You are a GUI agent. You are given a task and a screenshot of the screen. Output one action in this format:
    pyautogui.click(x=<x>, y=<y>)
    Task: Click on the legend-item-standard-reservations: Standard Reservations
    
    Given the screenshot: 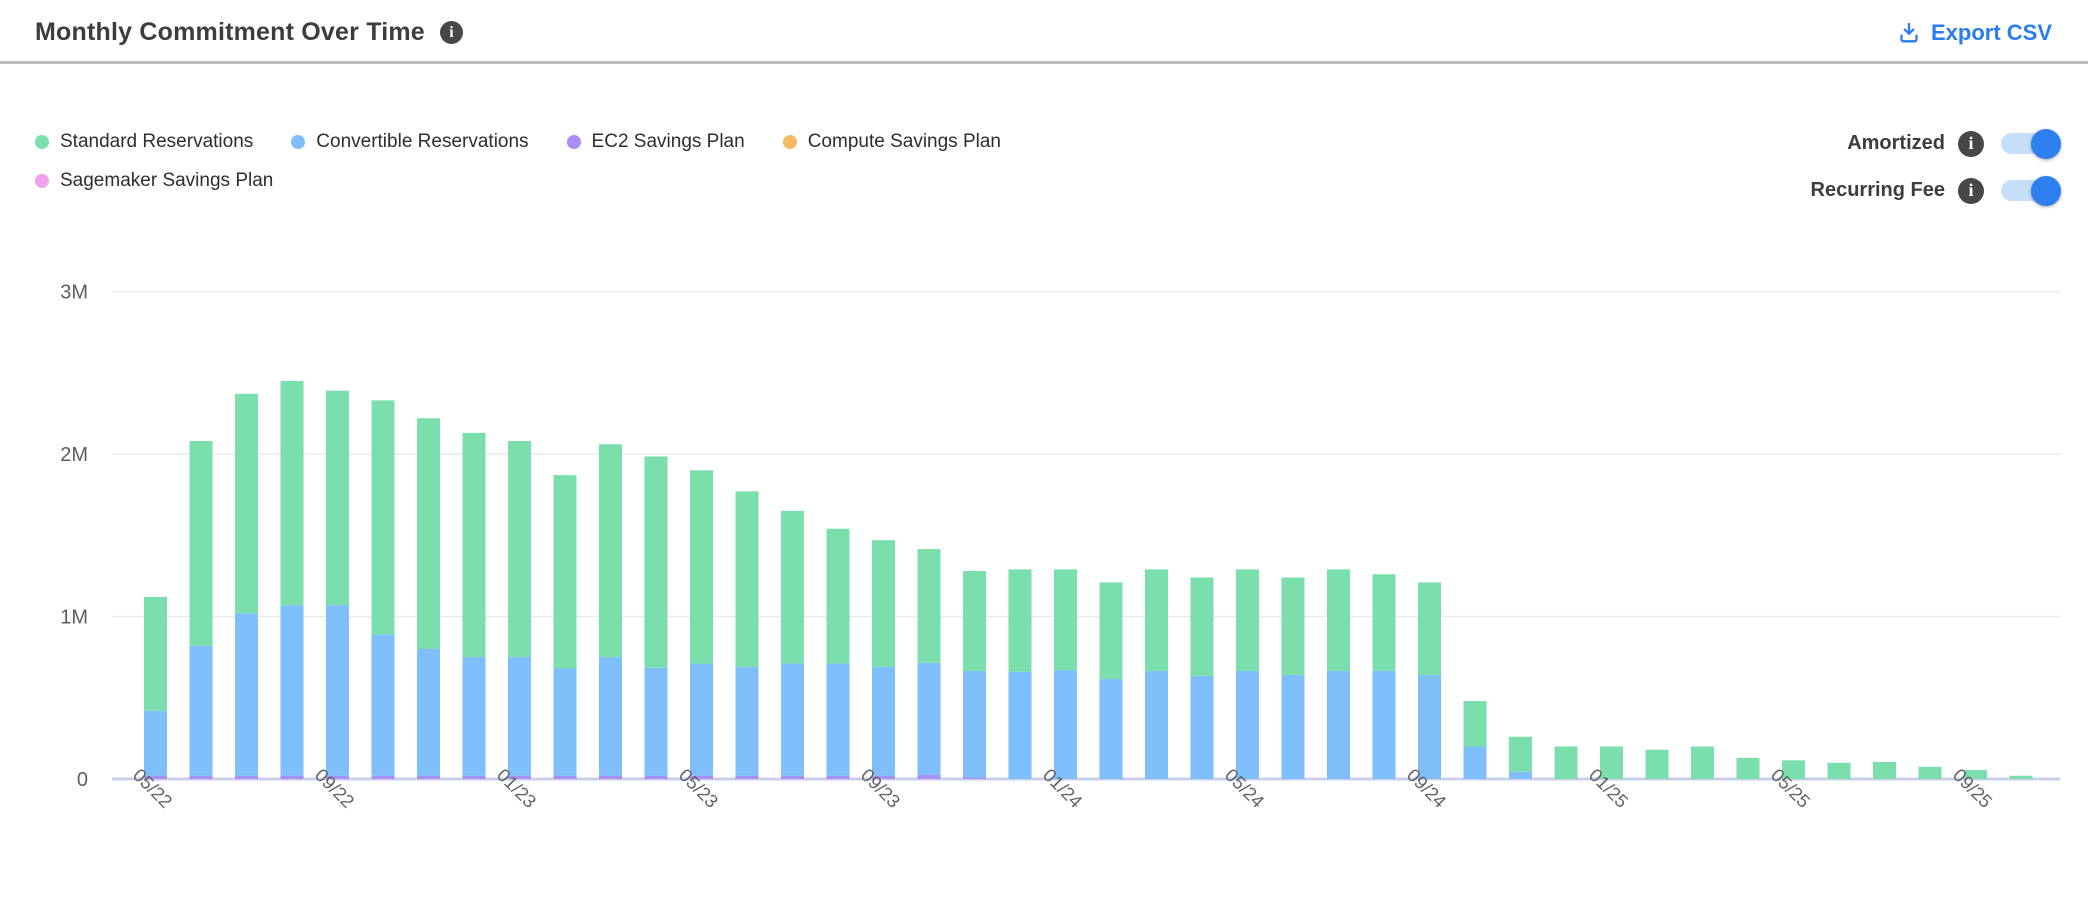 What is the action you would take?
    pyautogui.click(x=144, y=142)
    